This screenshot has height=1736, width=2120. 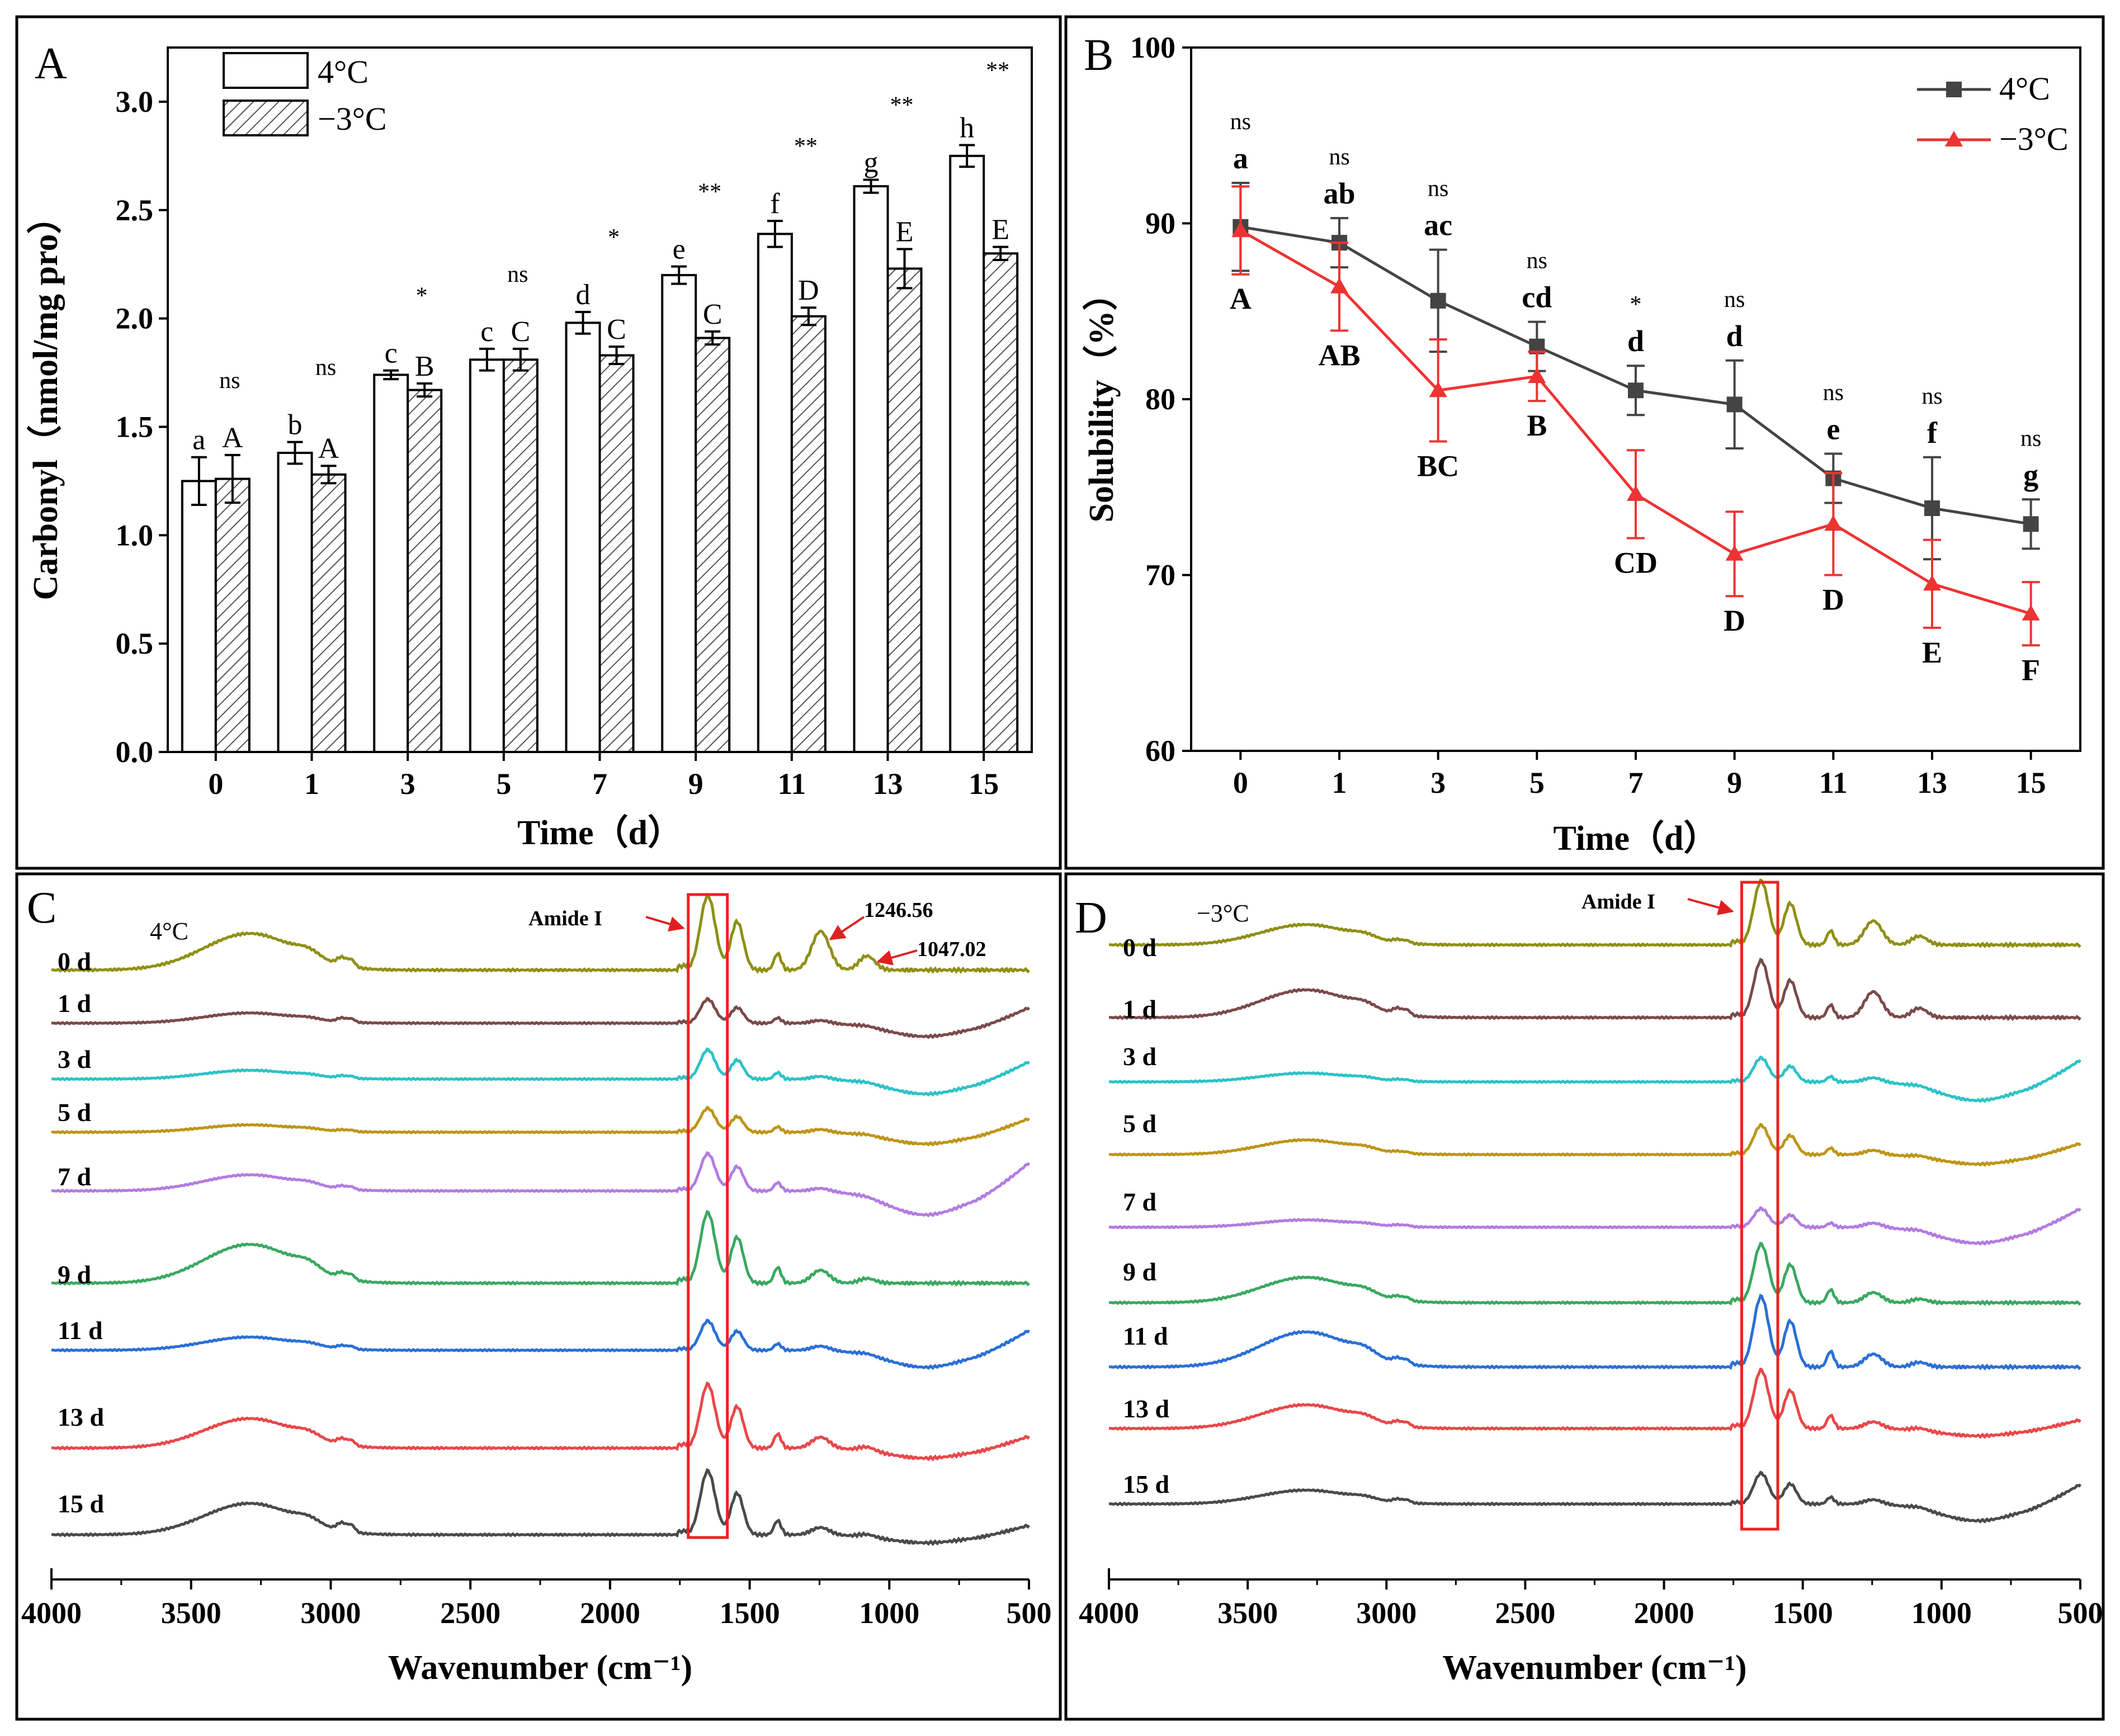 What do you see at coordinates (2031, 783) in the screenshot?
I see `x-tick-label: 15` at bounding box center [2031, 783].